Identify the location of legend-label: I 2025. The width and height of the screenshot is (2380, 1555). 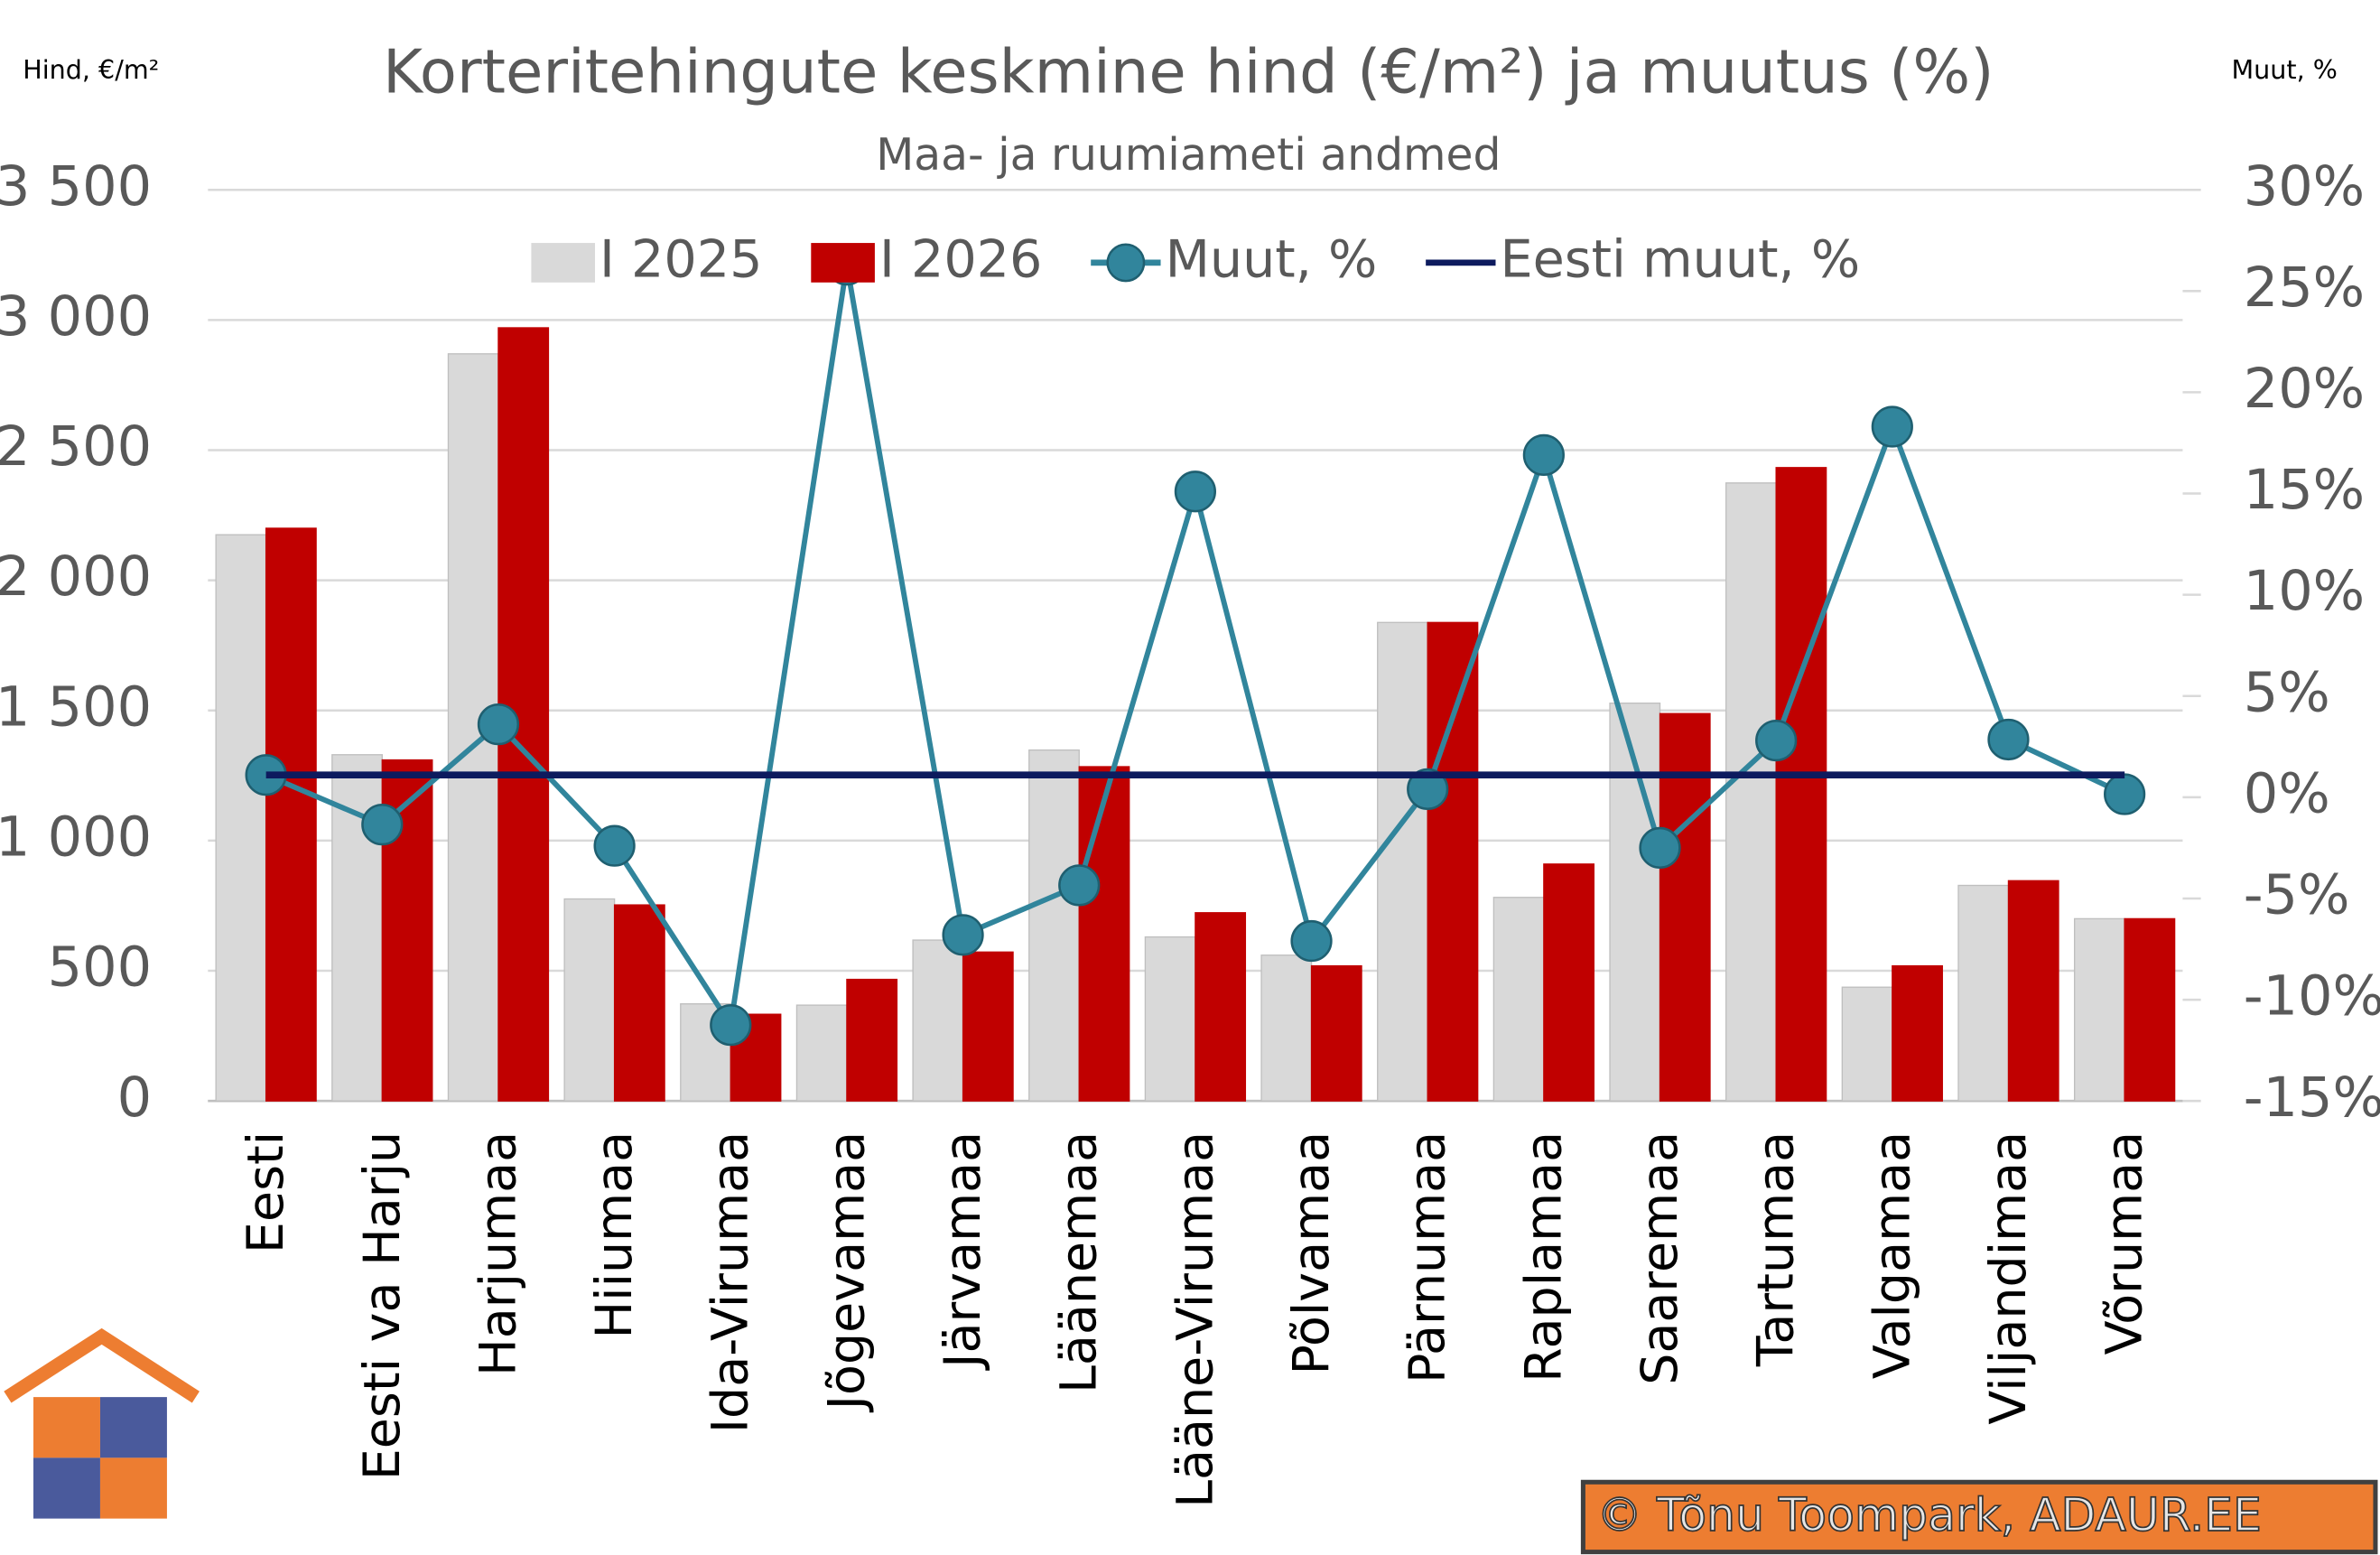
(681, 260).